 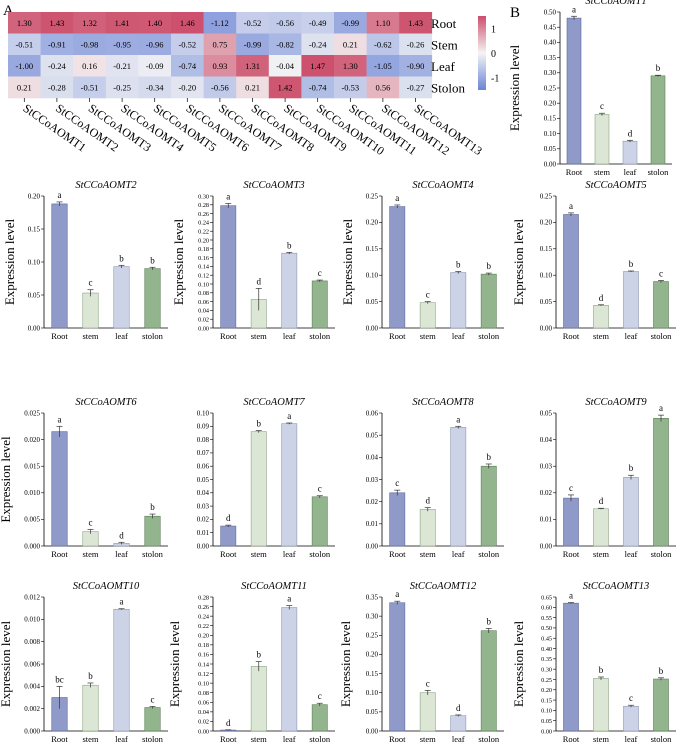 What do you see at coordinates (203, 453) in the screenshot?
I see `y-tick-label: 0.07` at bounding box center [203, 453].